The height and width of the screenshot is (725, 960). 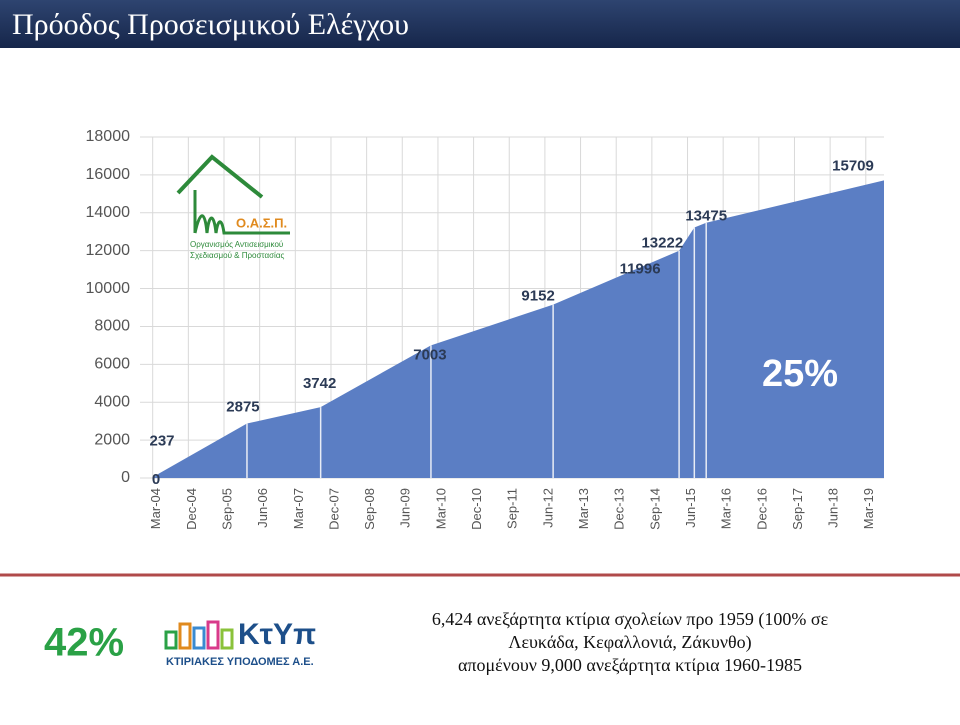 What do you see at coordinates (319, 383) in the screenshot?
I see `data-label: 3742` at bounding box center [319, 383].